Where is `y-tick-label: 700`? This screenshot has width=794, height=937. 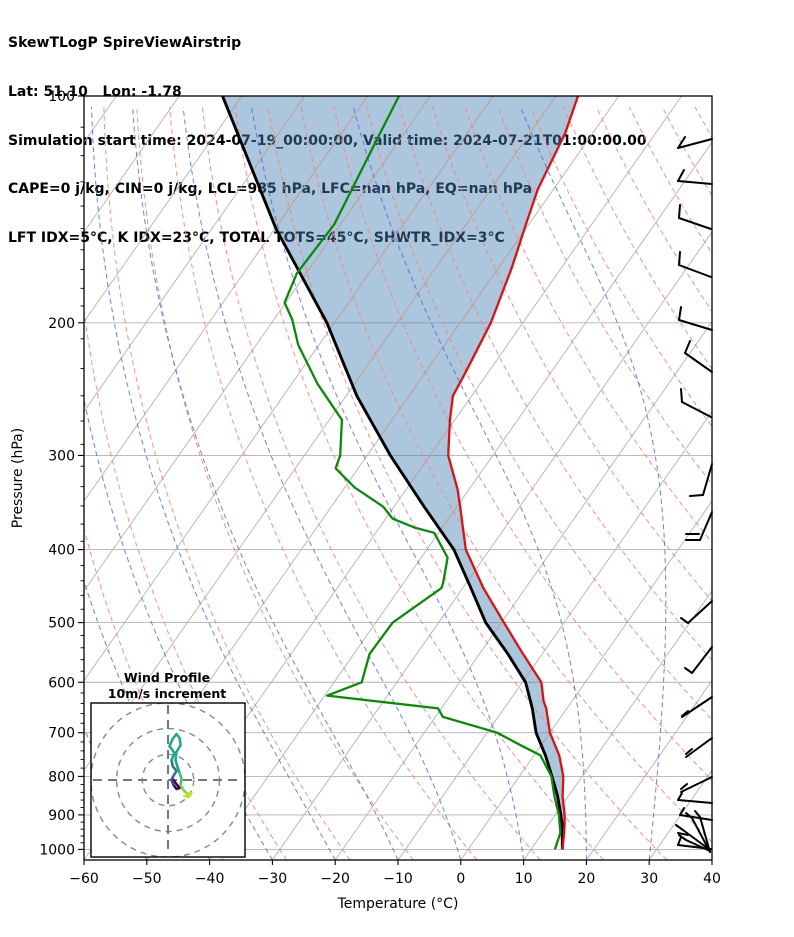 y-tick-label: 700 is located at coordinates (61, 734).